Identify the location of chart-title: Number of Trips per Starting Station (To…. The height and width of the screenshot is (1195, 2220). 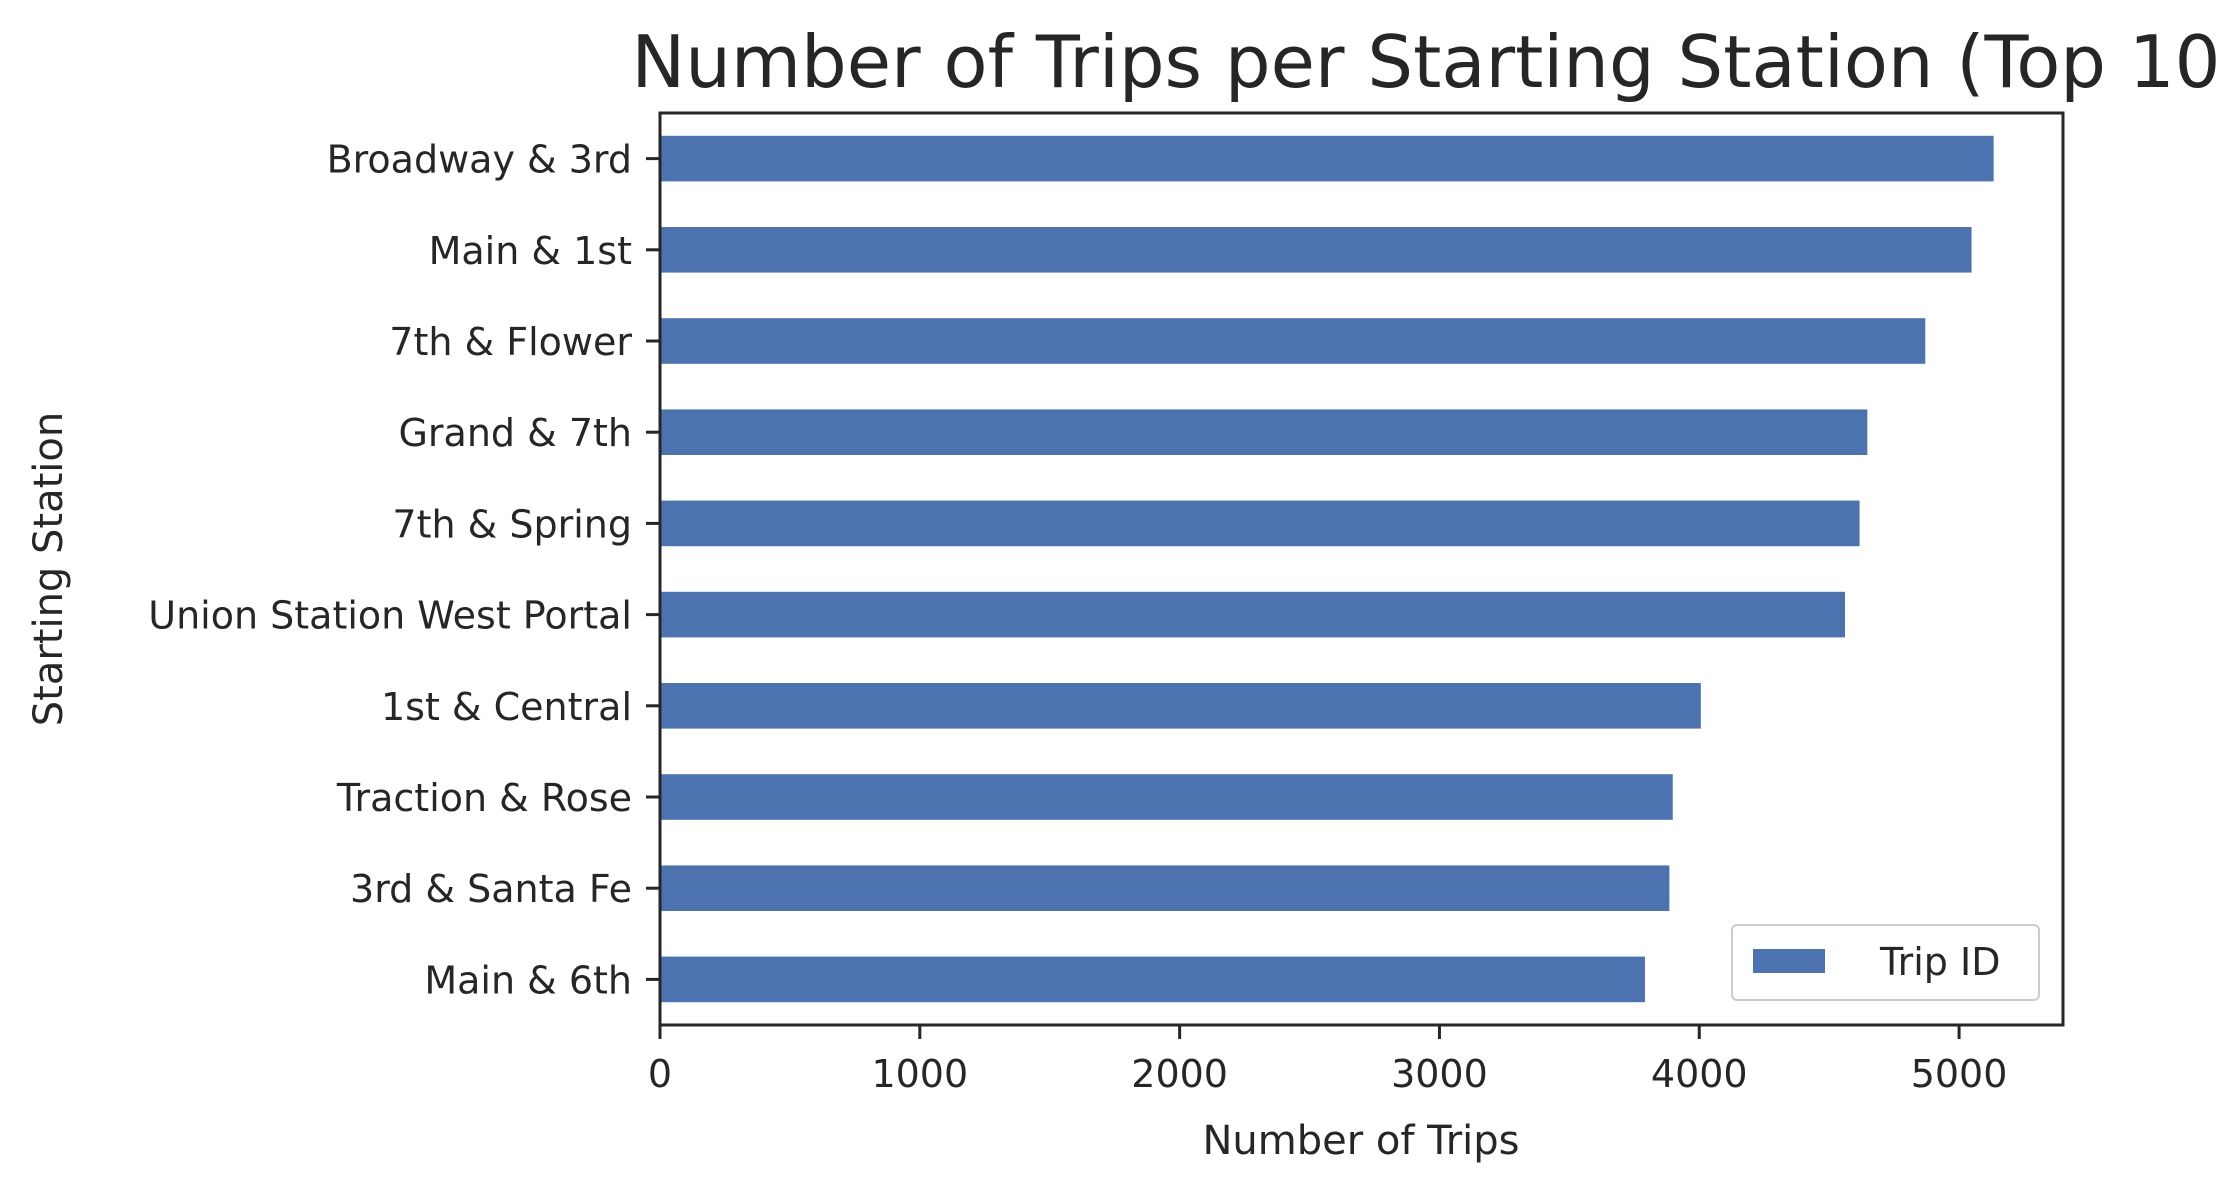
(1425, 62).